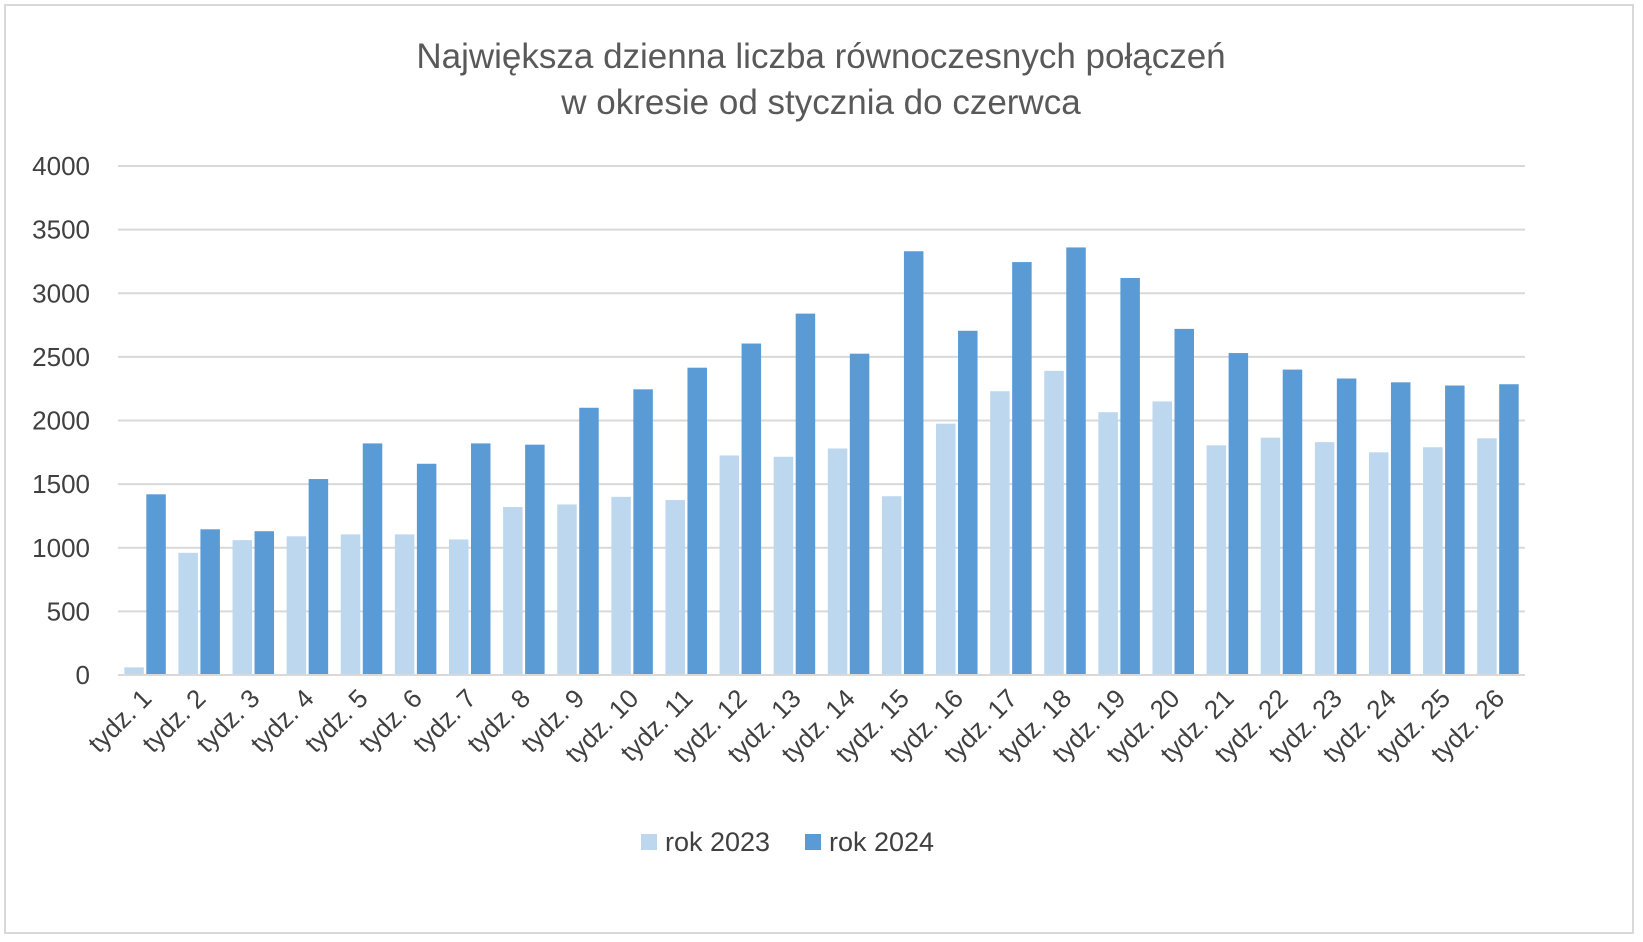 This screenshot has height=942, width=1643. I want to click on bar-rok-2023-tydz3, so click(242, 607).